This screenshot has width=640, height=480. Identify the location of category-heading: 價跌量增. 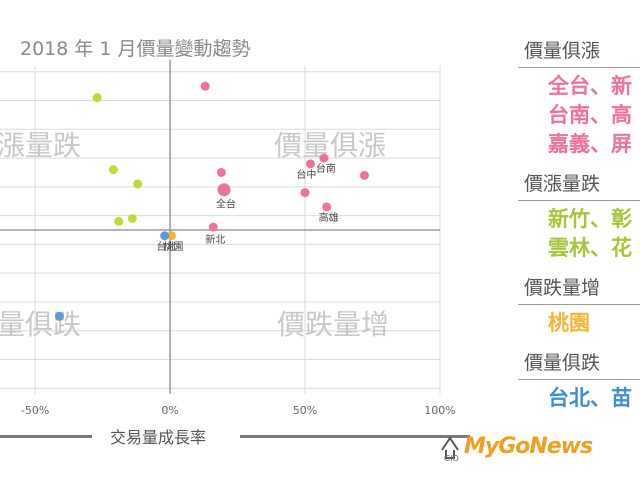
(579, 287).